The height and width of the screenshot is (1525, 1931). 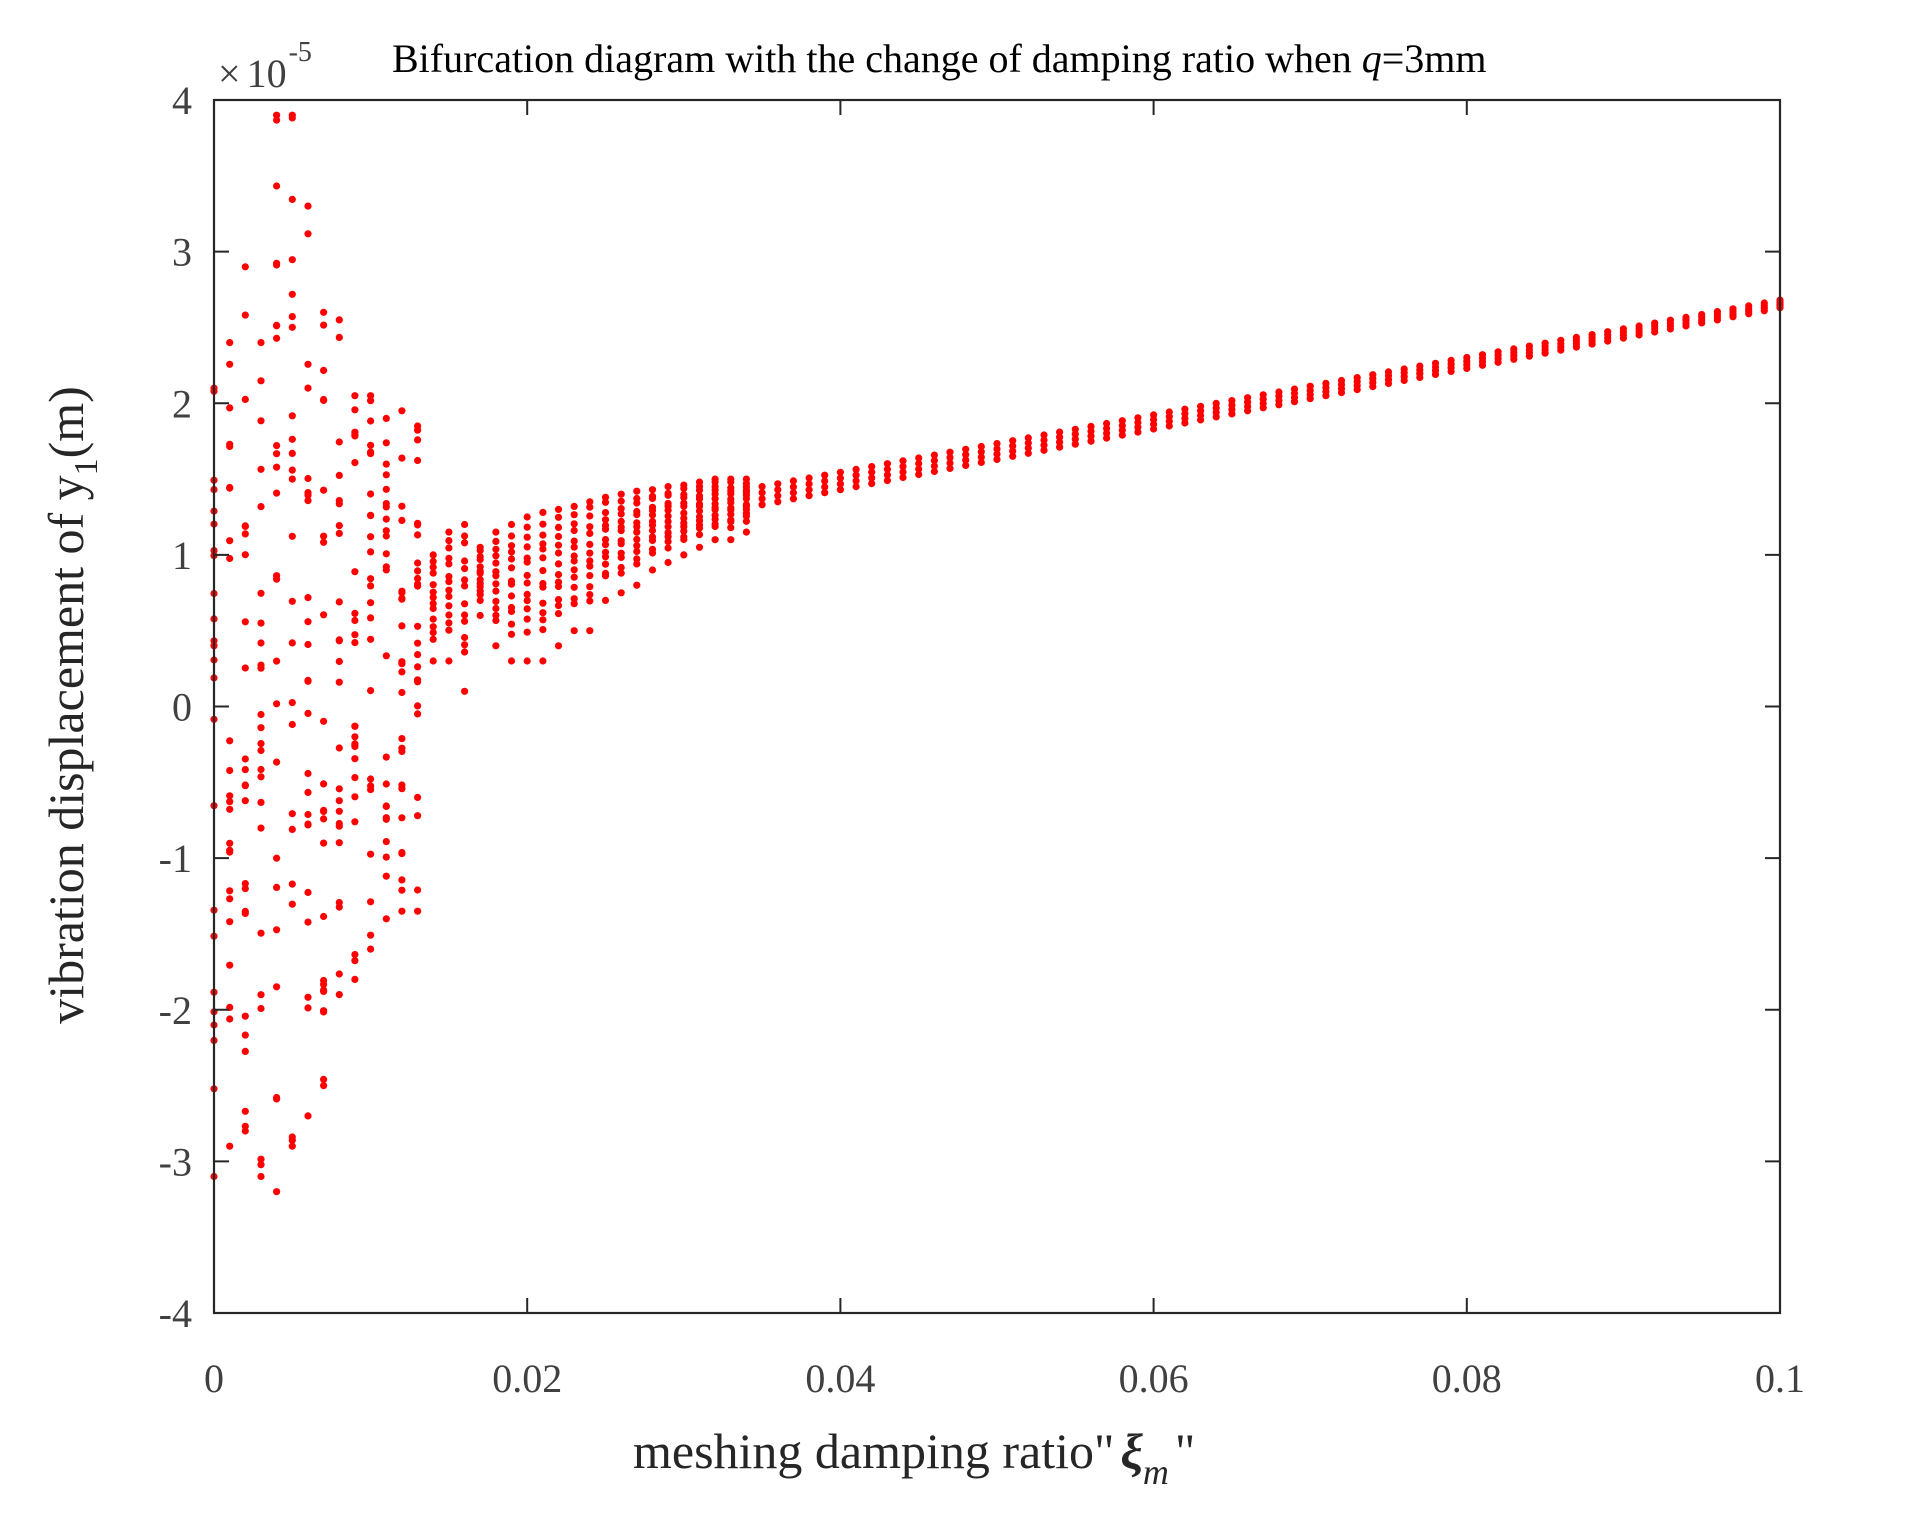 I want to click on x-tick-label: 0, so click(x=214, y=1378).